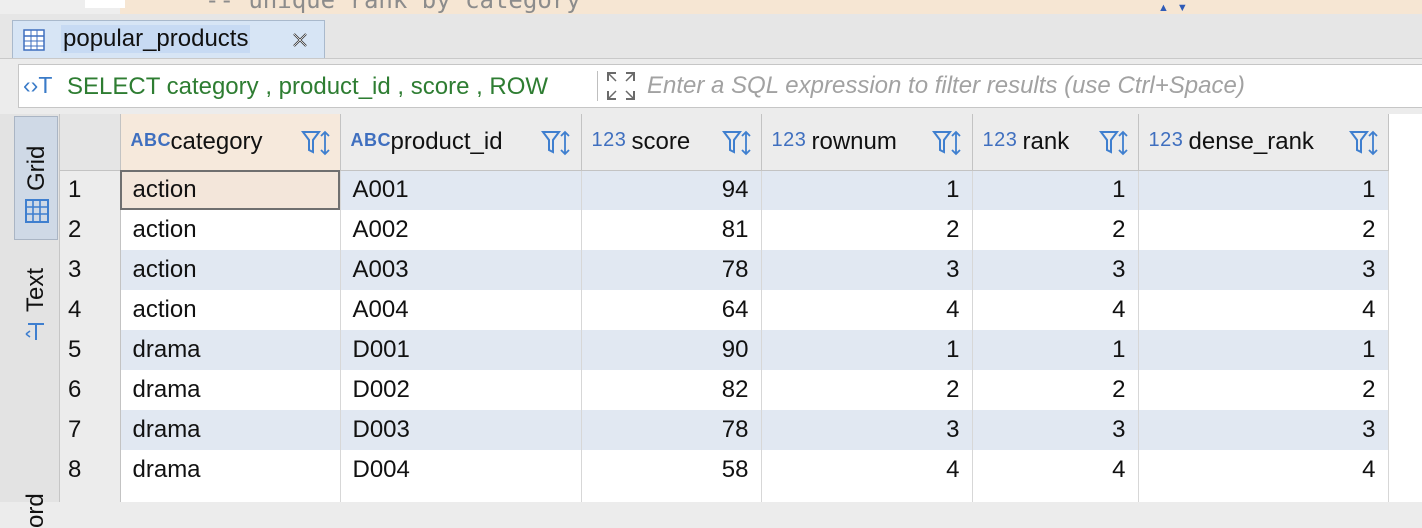 This screenshot has width=1422, height=528. What do you see at coordinates (711, 7) in the screenshot?
I see `sql-editor-strip: -- unique rank by category ▲▼` at bounding box center [711, 7].